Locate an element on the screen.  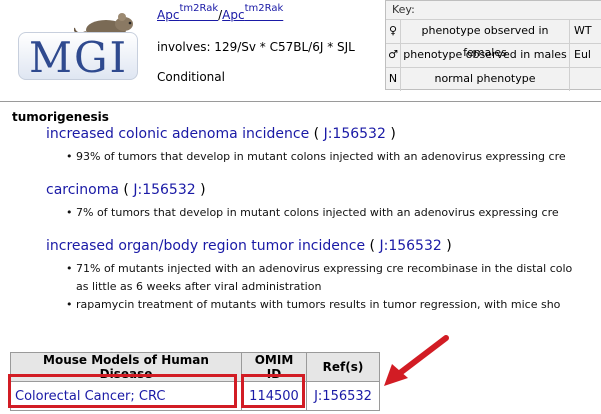
key-row-normal: N normal phenotype is located at coordinates (493, 79).